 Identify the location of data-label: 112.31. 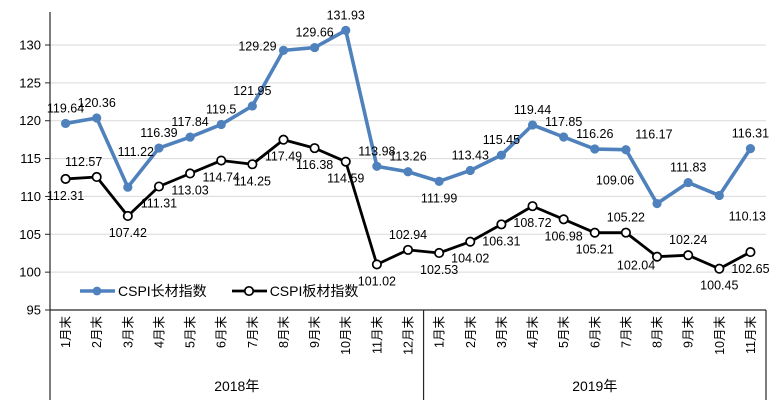
(65, 196).